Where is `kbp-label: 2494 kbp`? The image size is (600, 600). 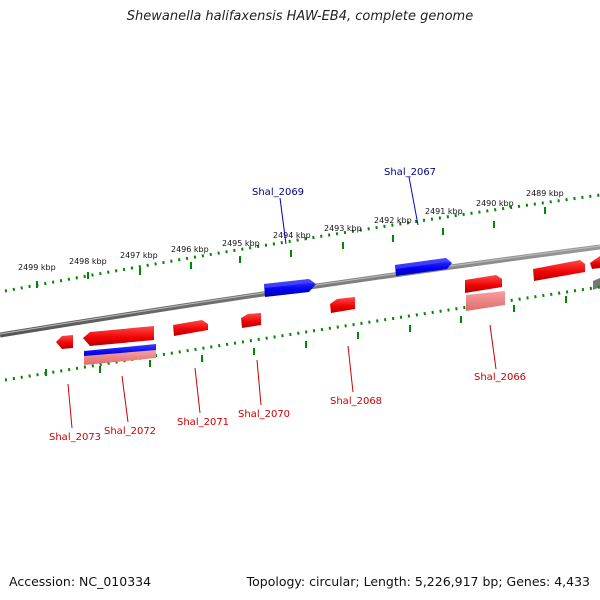
kbp-label: 2494 kbp is located at coordinates (292, 235).